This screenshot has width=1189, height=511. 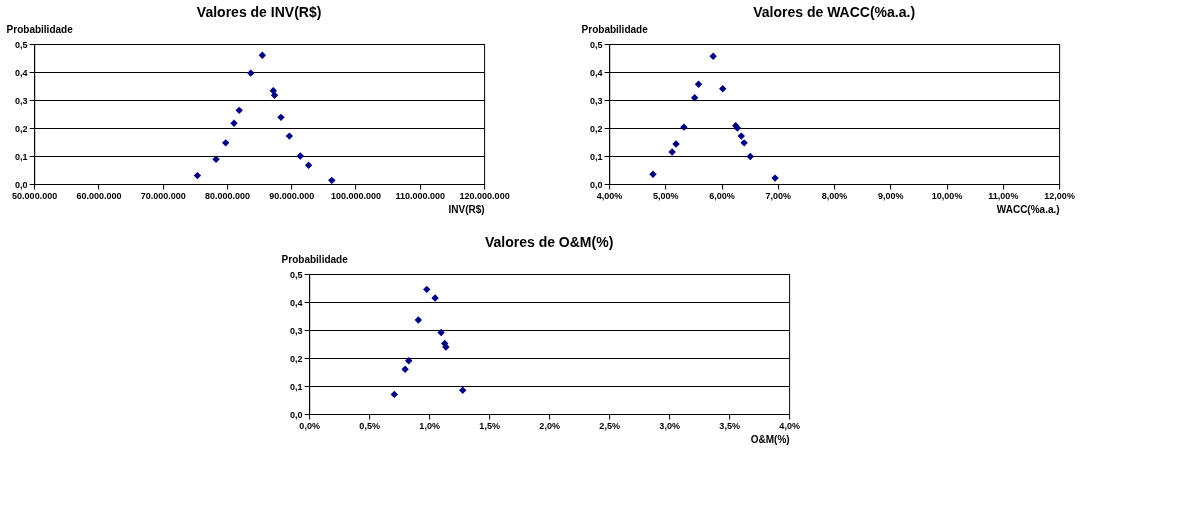 What do you see at coordinates (489, 425) in the screenshot?
I see `x-tick-label: 1,5%` at bounding box center [489, 425].